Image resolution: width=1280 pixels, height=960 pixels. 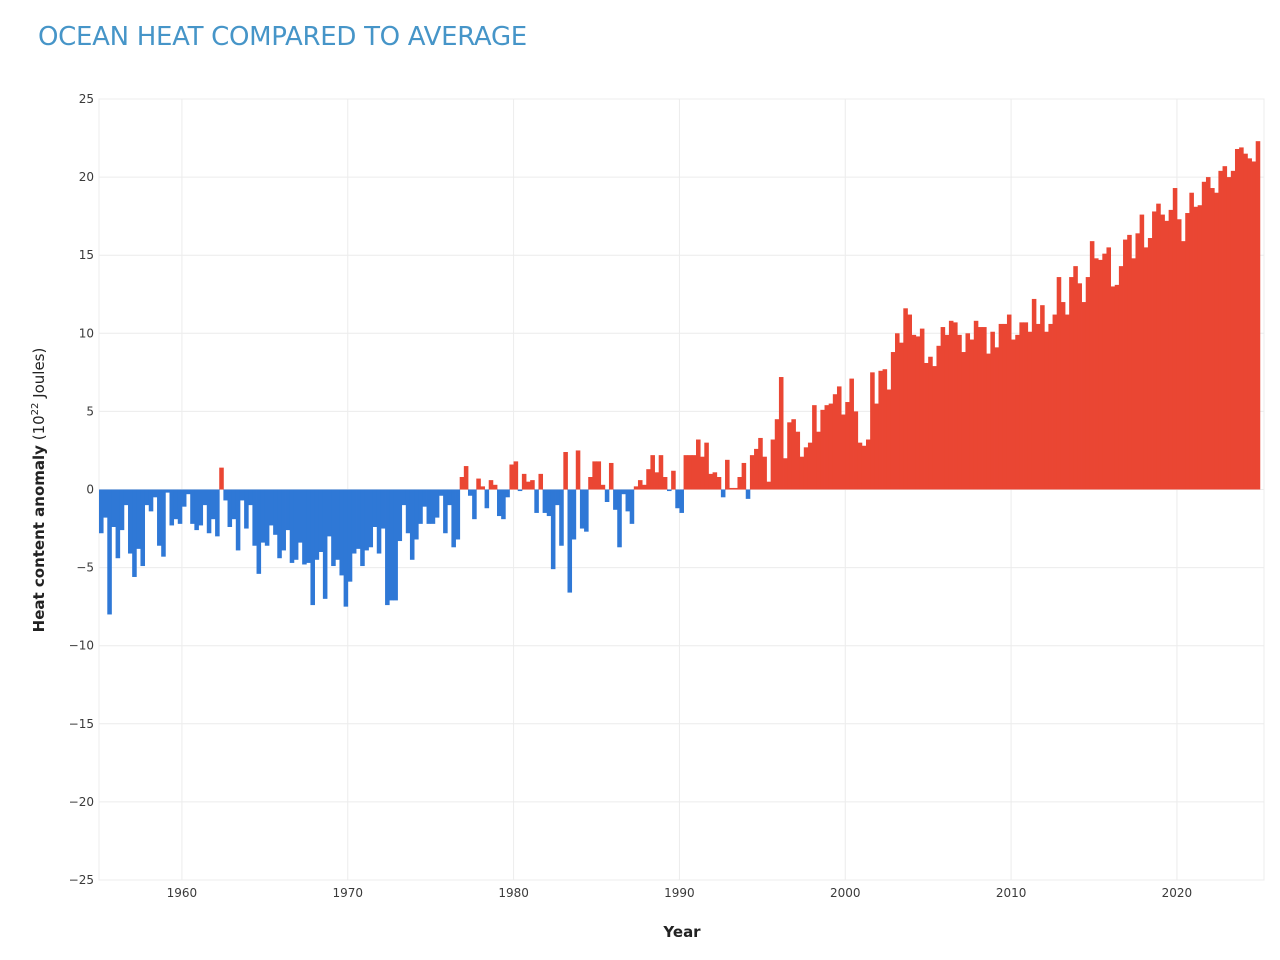 What do you see at coordinates (90, 490) in the screenshot?
I see `y-tick-label: 0` at bounding box center [90, 490].